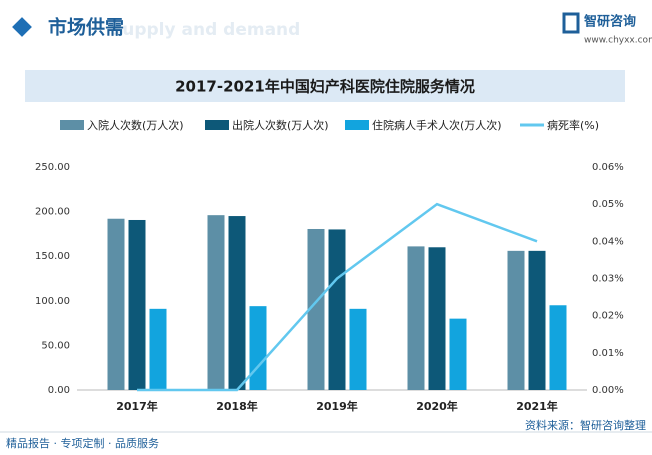 This screenshot has width=652, height=455. I want to click on x-tick-label: 2017年, so click(137, 406).